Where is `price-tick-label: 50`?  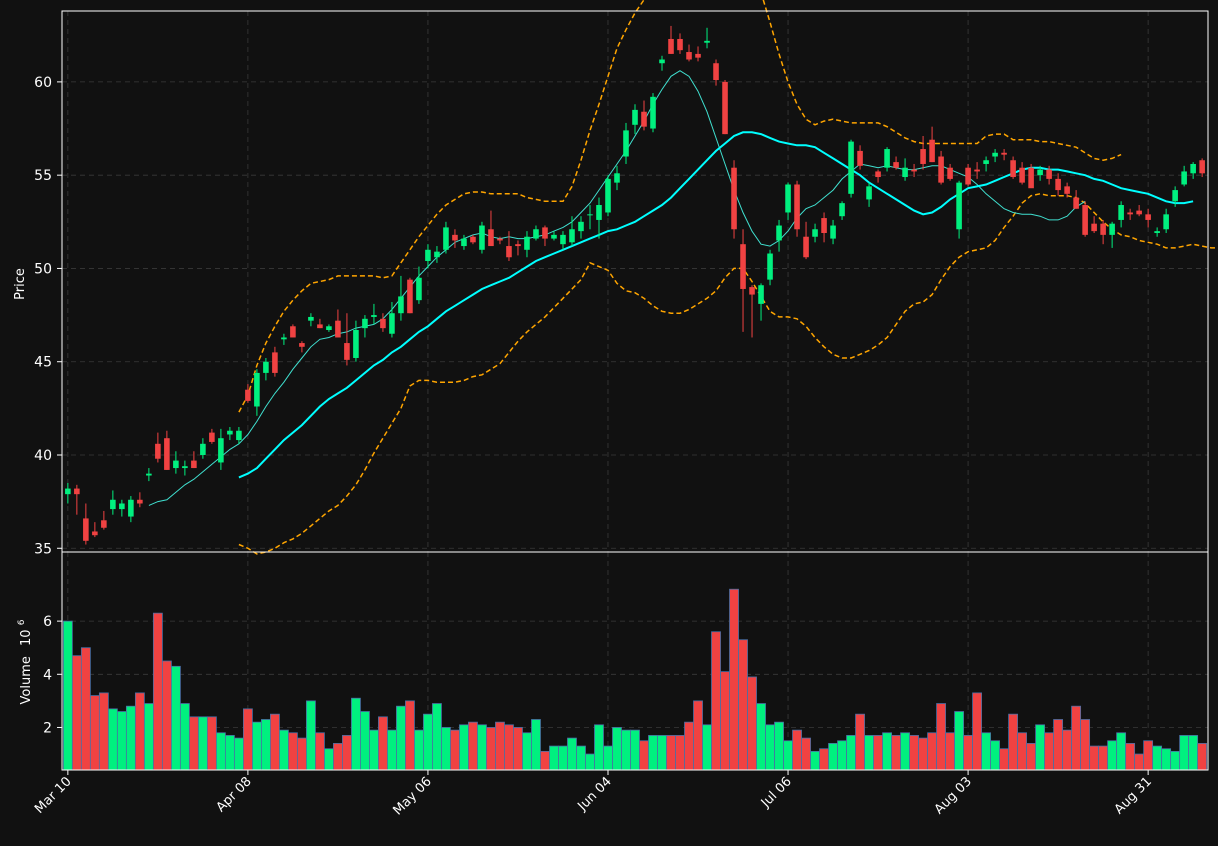
price-tick-label: 50 is located at coordinates (43, 269).